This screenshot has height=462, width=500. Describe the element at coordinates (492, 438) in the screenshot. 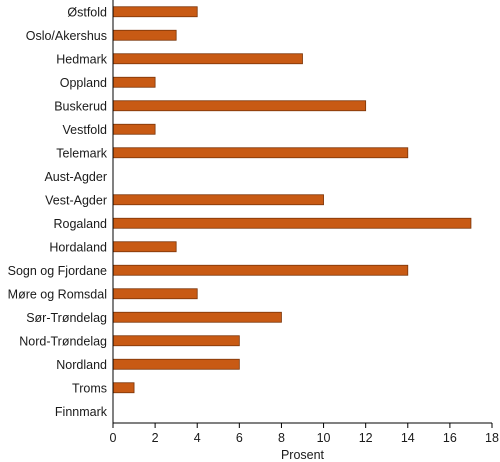

I see `x-tick-label-9: 18` at that location.